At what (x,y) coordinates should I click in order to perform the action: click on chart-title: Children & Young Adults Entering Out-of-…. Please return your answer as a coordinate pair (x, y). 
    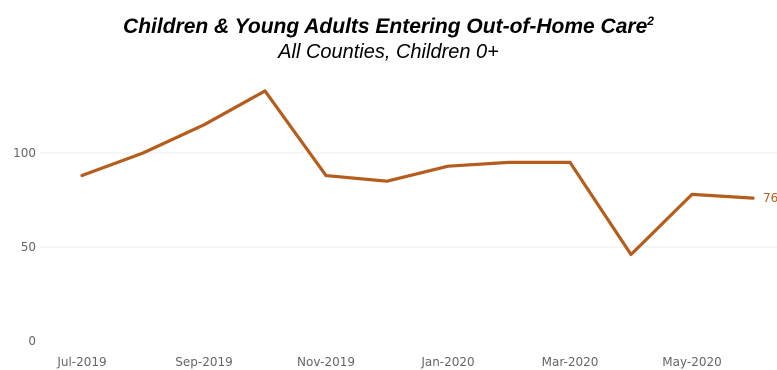
    Looking at the image, I should click on (388, 27).